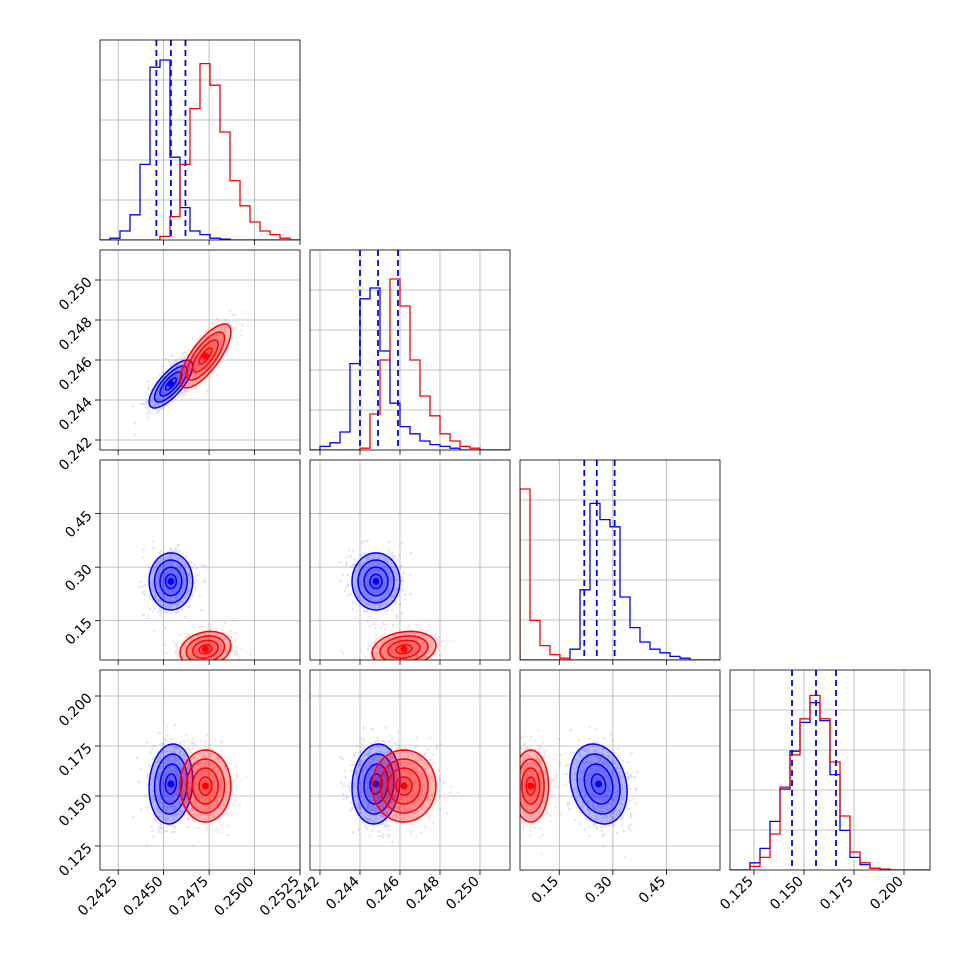 Image resolution: width=970 pixels, height=970 pixels. Describe the element at coordinates (171, 384) in the screenshot. I see `contour-line-series_a` at that location.